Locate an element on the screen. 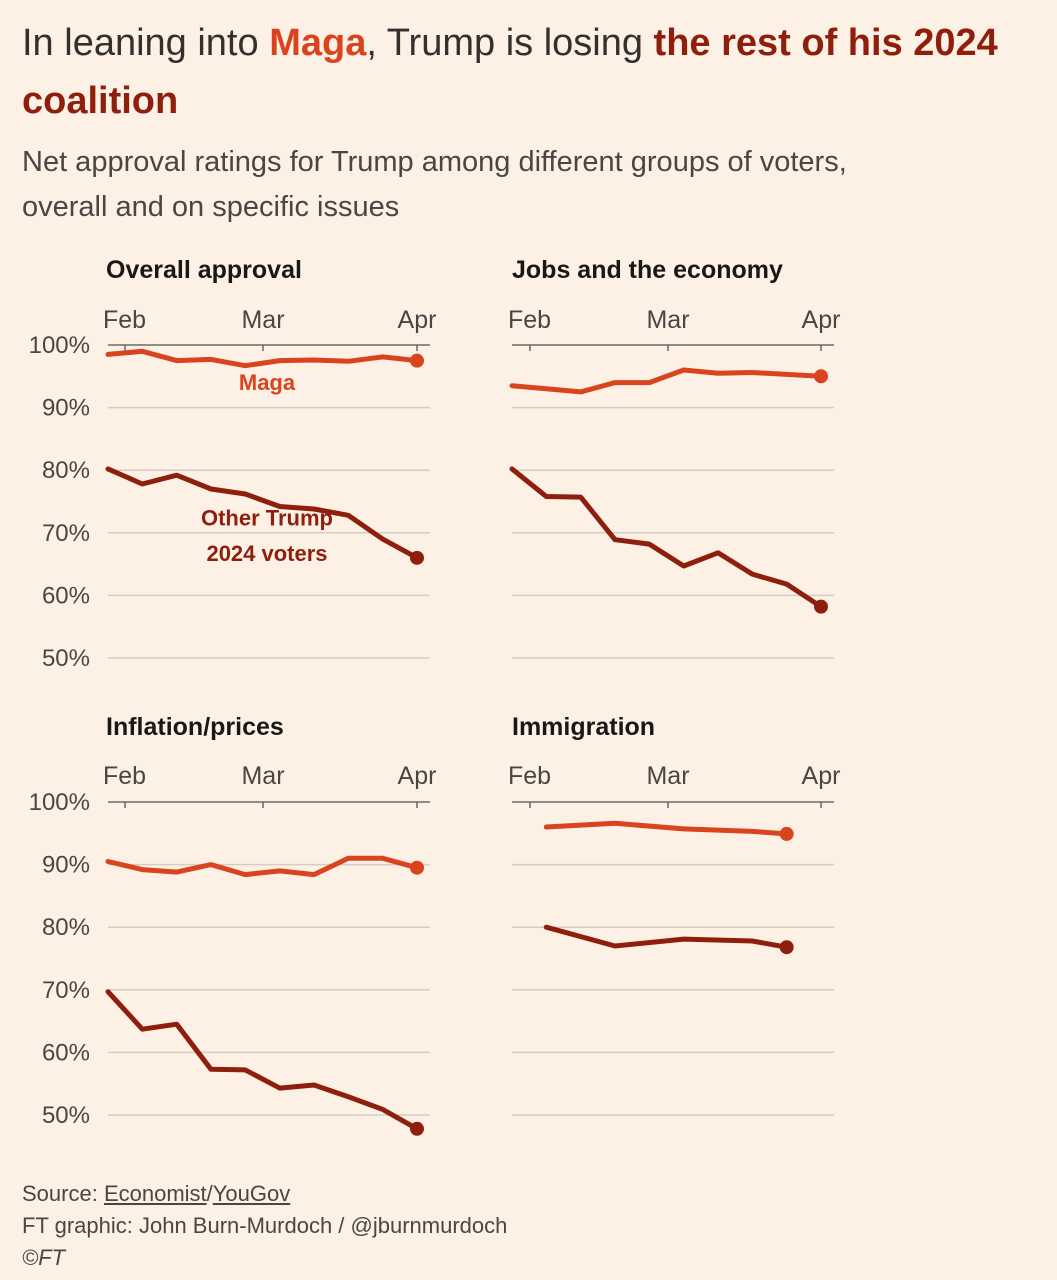  title-rest-highlight: the rest of his 2024 coalition is located at coordinates (510, 72).